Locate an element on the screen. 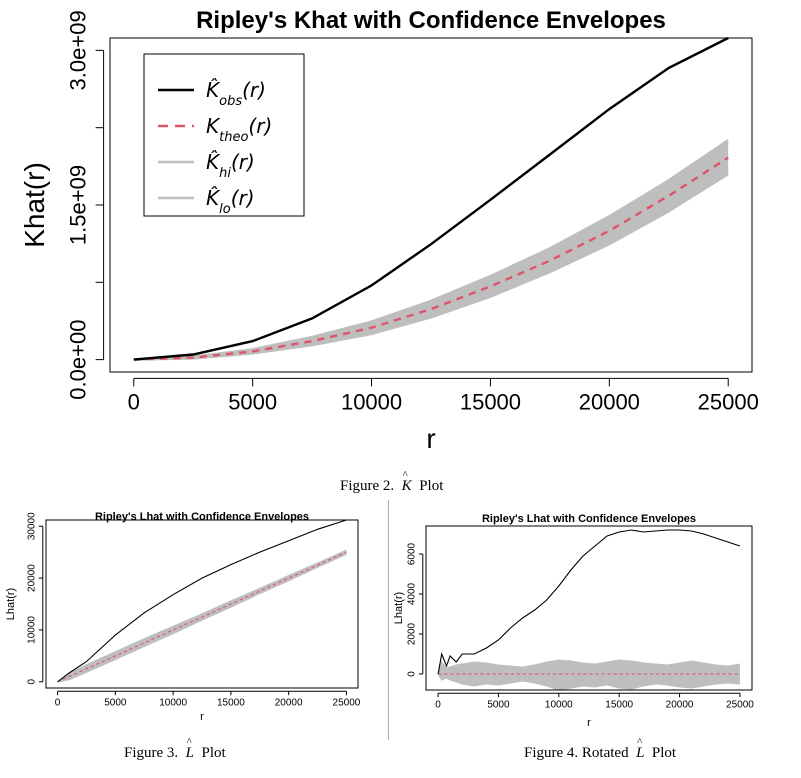 This screenshot has width=801, height=778. figure-3-caption: Figure 3. L Plot is located at coordinates (175, 749).